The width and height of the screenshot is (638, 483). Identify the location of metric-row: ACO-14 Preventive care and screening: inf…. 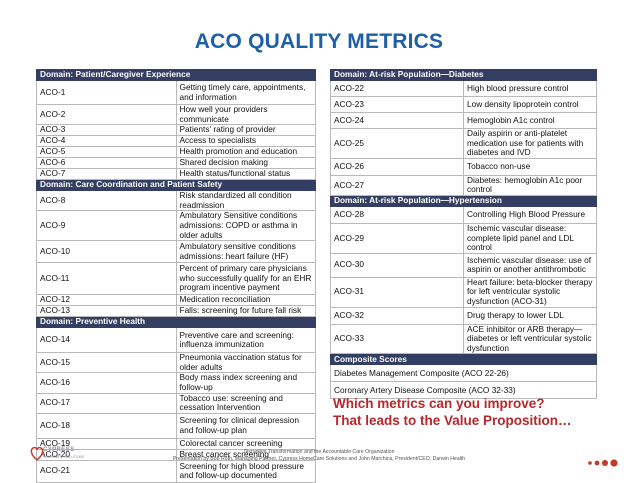
(176, 340).